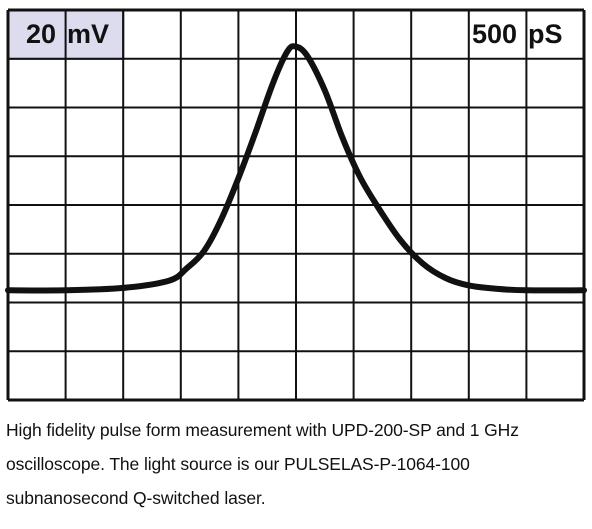 This screenshot has height=529, width=592. Describe the element at coordinates (545, 34) in the screenshot. I see `horizontal-scale-unit: pS` at that location.